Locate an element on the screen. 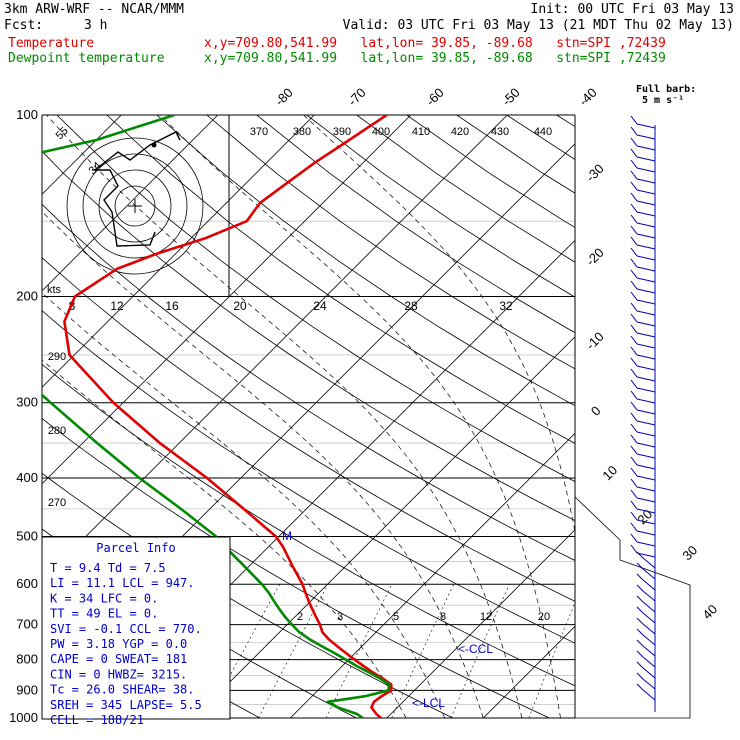  temperature-tick-label: -70 is located at coordinates (357, 97).